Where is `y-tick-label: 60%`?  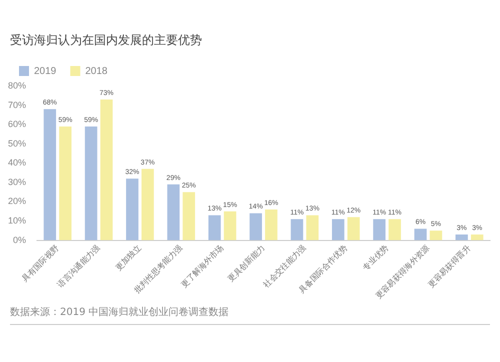
y-tick-label: 60% is located at coordinates (17, 124).